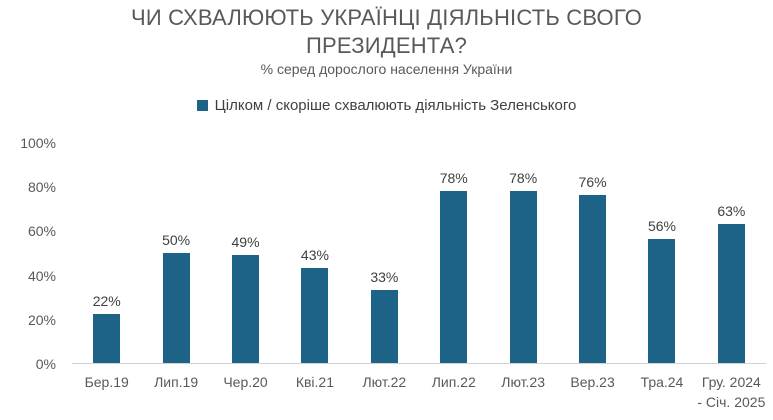 The image size is (773, 420). Describe the element at coordinates (245, 241) in the screenshot. I see `bar-data-label: 49%` at that location.